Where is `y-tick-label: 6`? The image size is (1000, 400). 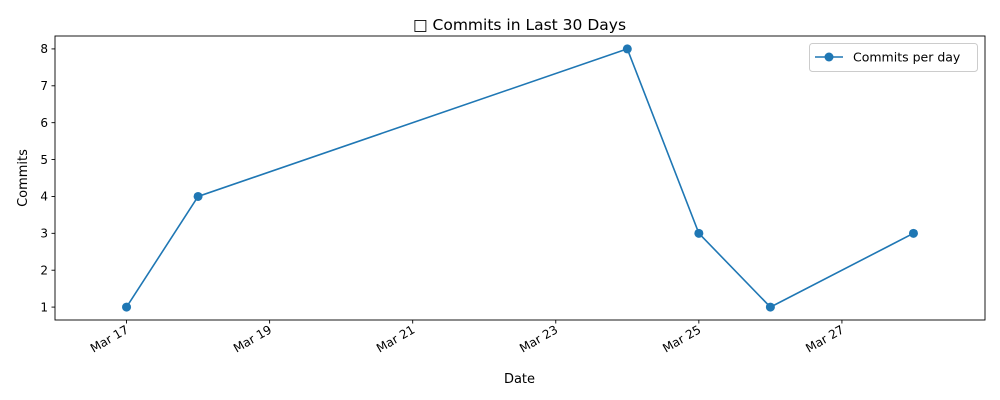 y-tick-label: 6 is located at coordinates (44, 123).